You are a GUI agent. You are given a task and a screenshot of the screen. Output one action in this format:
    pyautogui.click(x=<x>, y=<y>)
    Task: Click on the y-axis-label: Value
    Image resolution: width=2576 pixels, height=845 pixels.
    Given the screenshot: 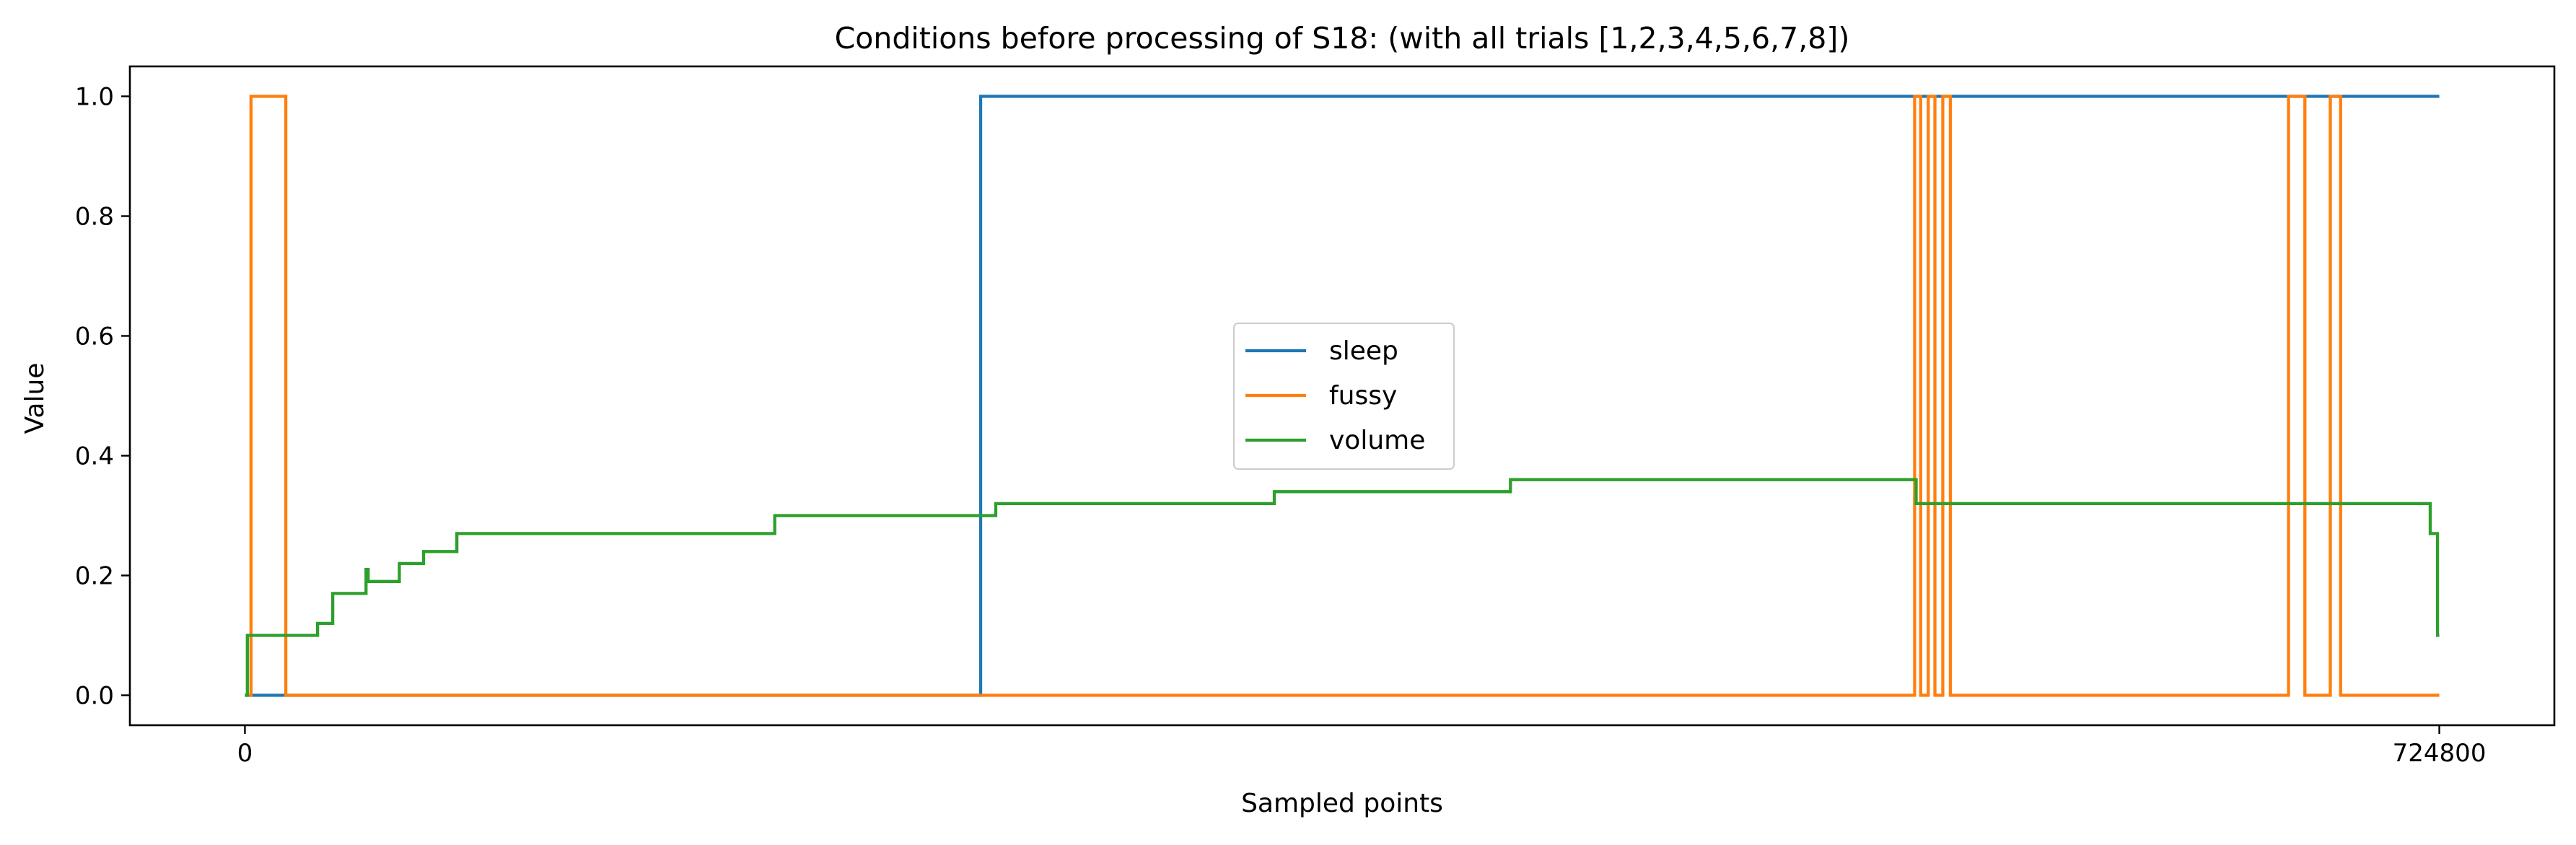 What is the action you would take?
    pyautogui.click(x=35, y=398)
    